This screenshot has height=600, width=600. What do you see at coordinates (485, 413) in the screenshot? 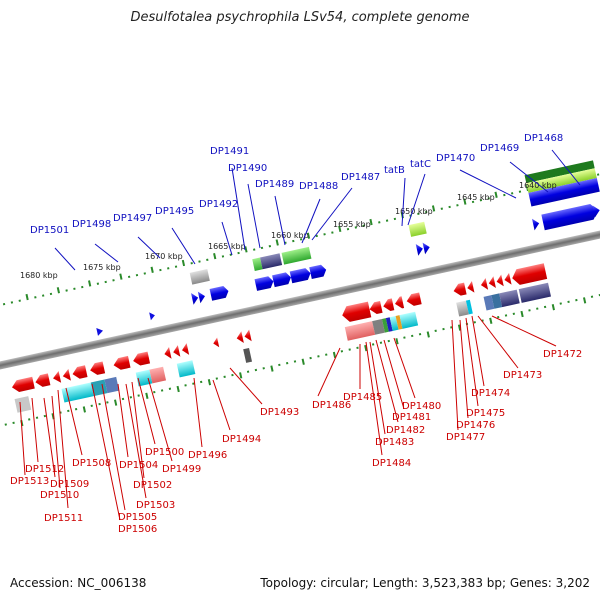
I see `gene-label: DP1475` at bounding box center [485, 413].